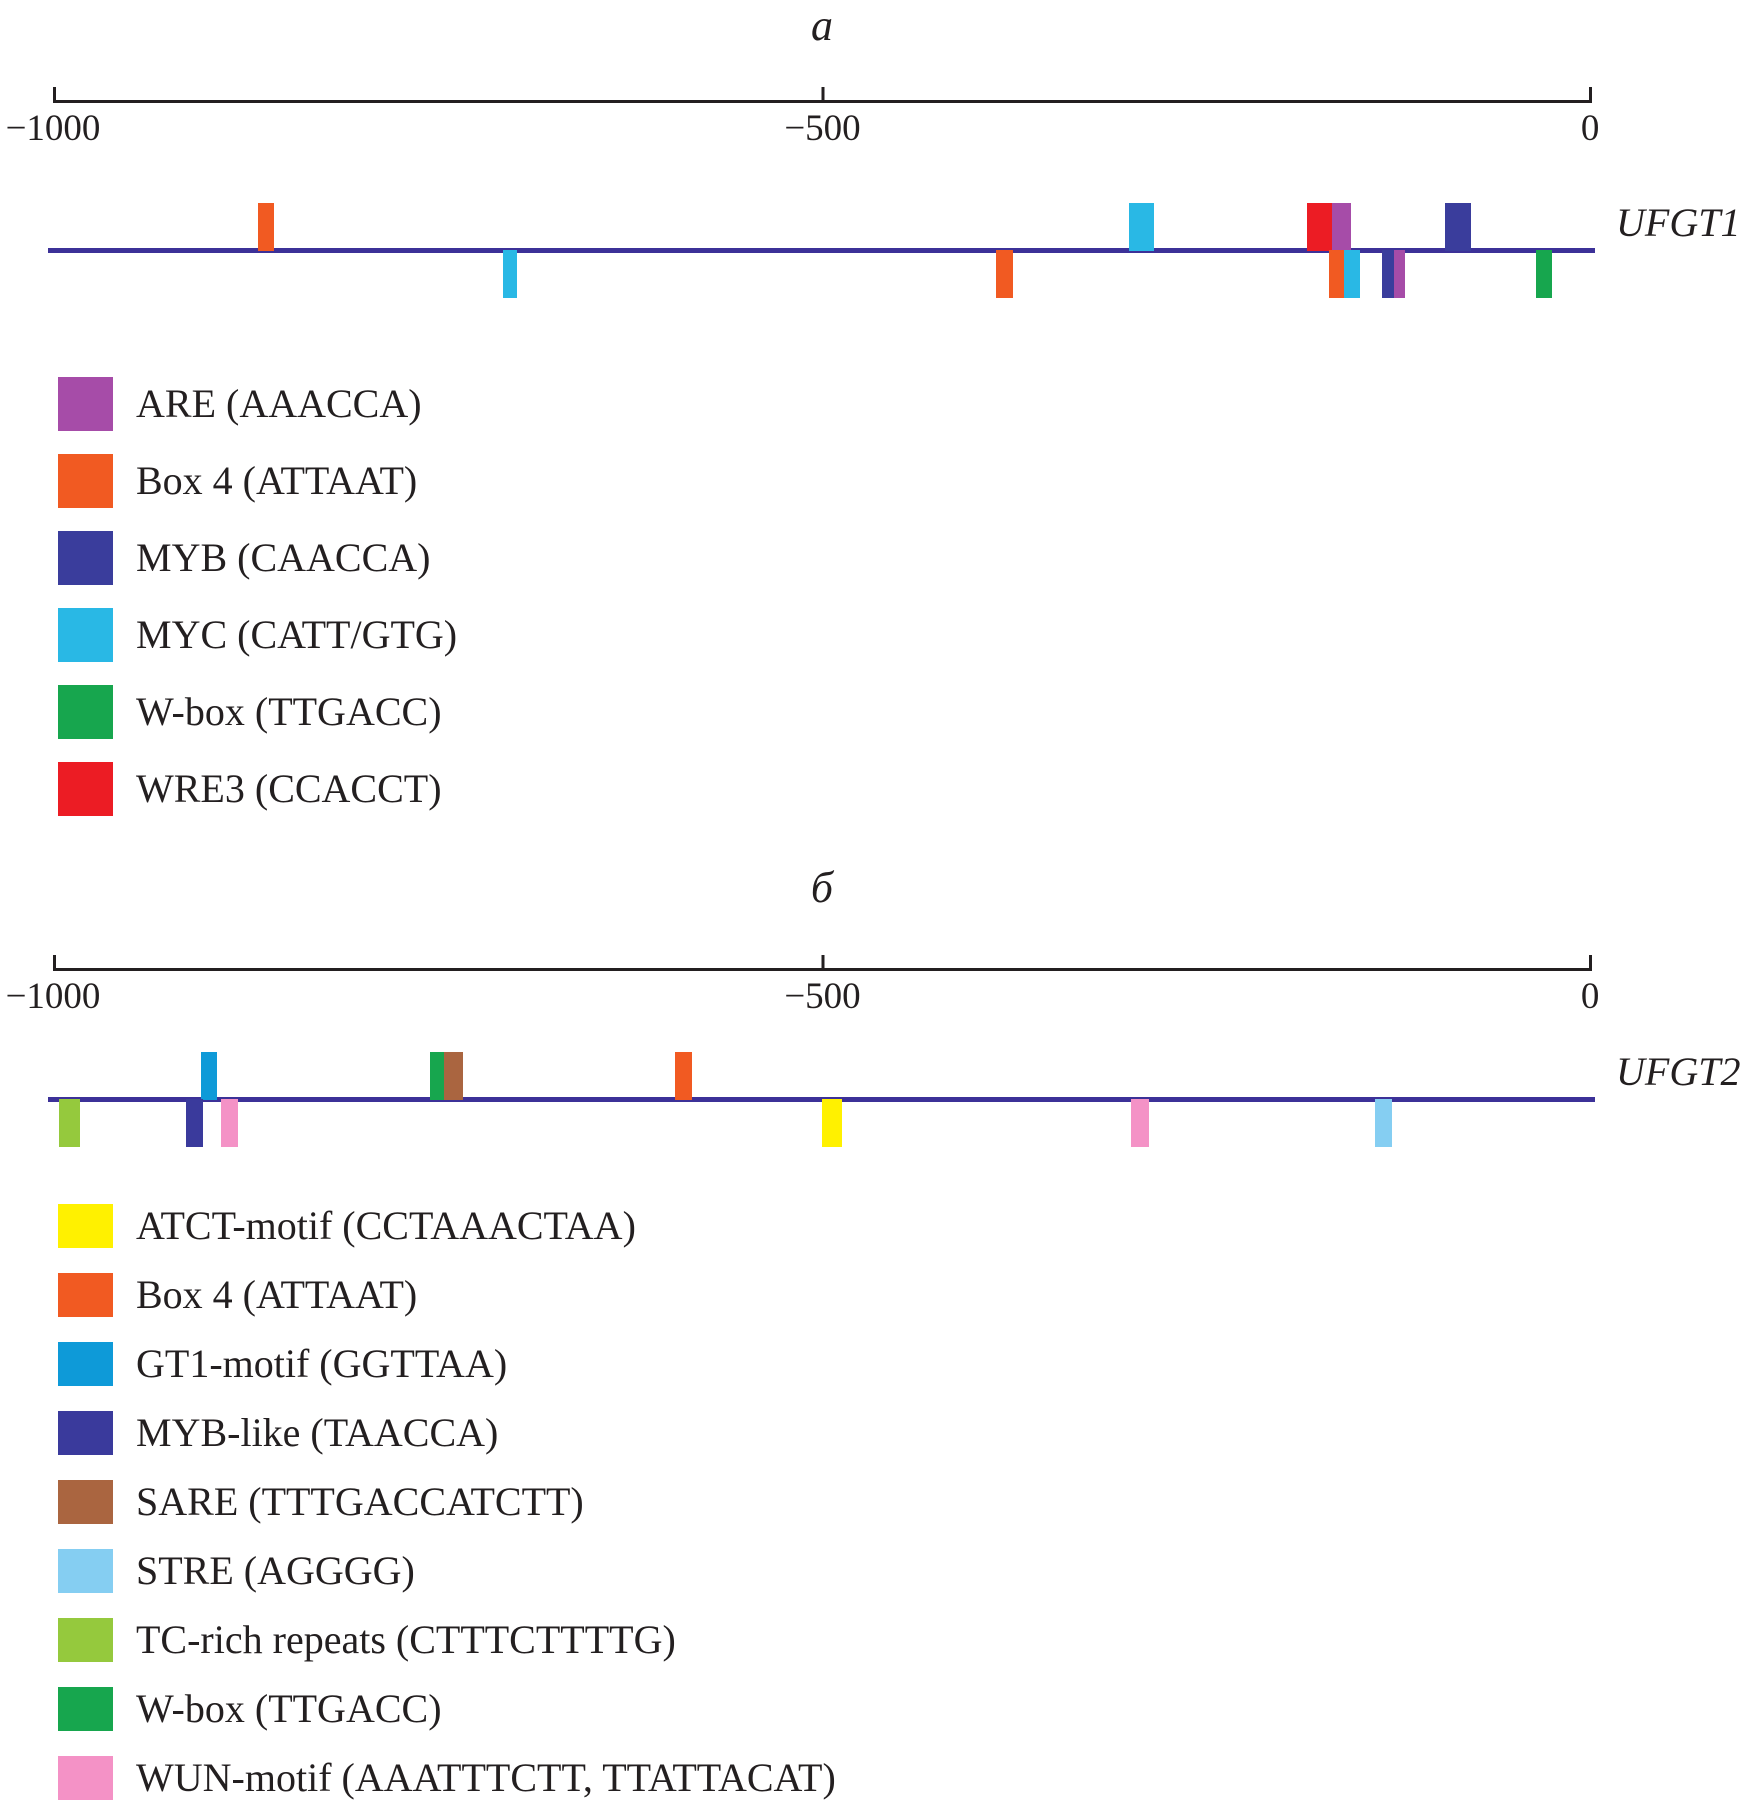 The image size is (1741, 1816). Describe the element at coordinates (386, 1225) in the screenshot. I see `legend-label: ATCT-motif (CCTAAACTAA)` at that location.